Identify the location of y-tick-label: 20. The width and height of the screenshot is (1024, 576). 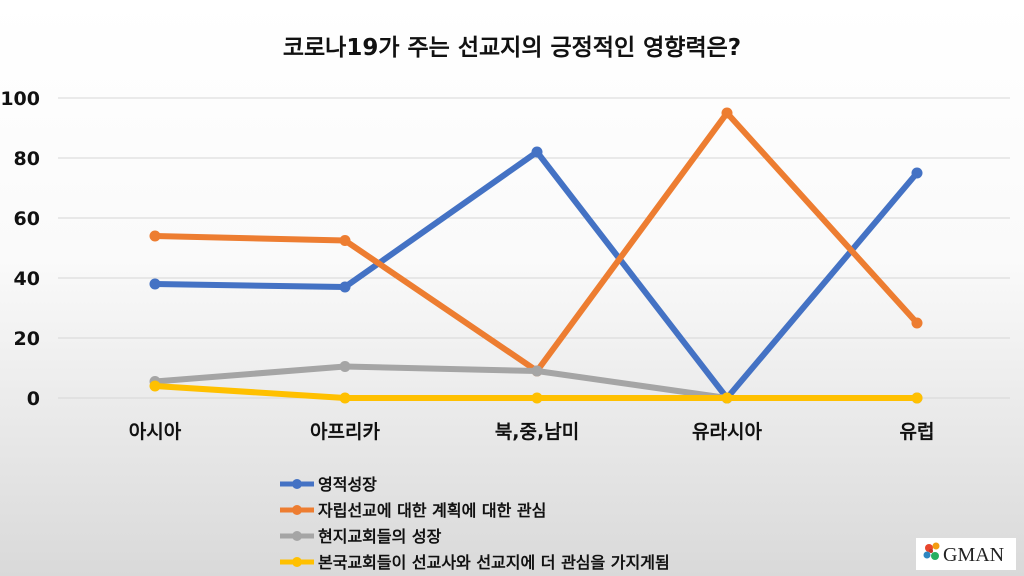
(27, 339).